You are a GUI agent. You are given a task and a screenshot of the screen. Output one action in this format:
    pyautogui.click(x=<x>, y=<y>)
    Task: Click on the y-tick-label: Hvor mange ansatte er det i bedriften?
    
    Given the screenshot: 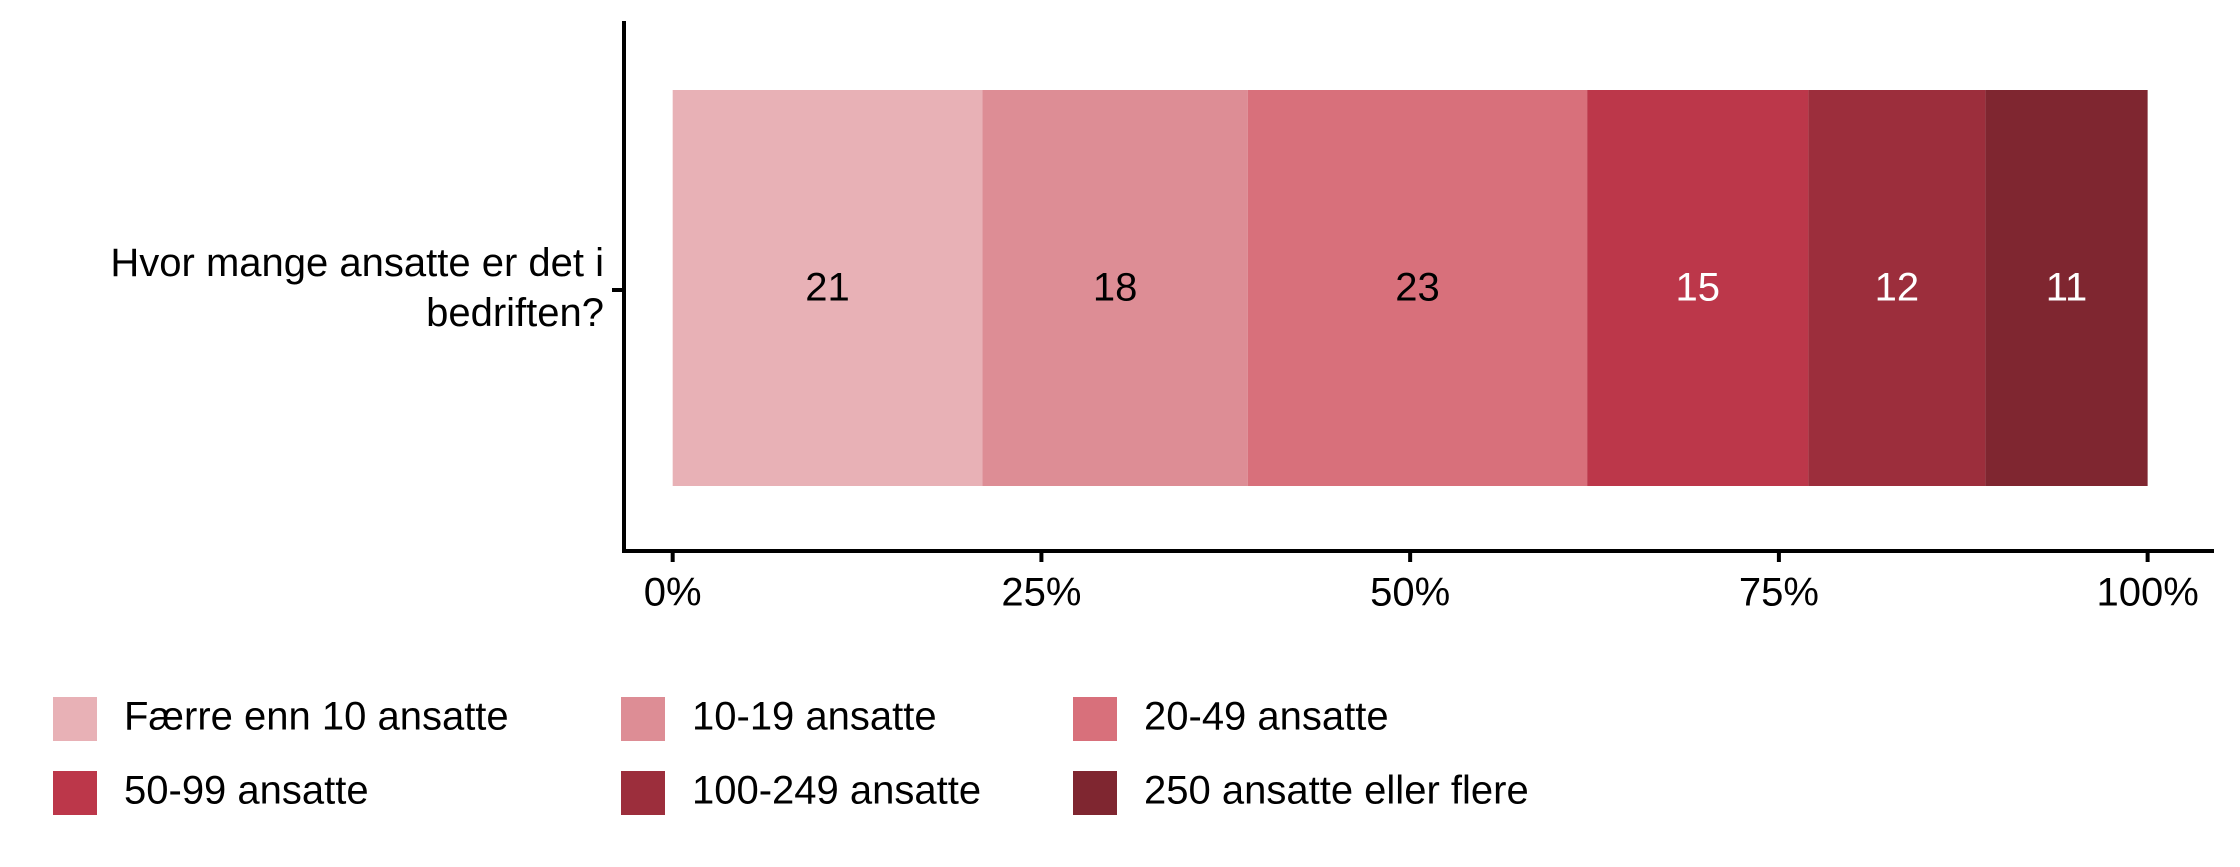 What is the action you would take?
    pyautogui.click(x=357, y=288)
    